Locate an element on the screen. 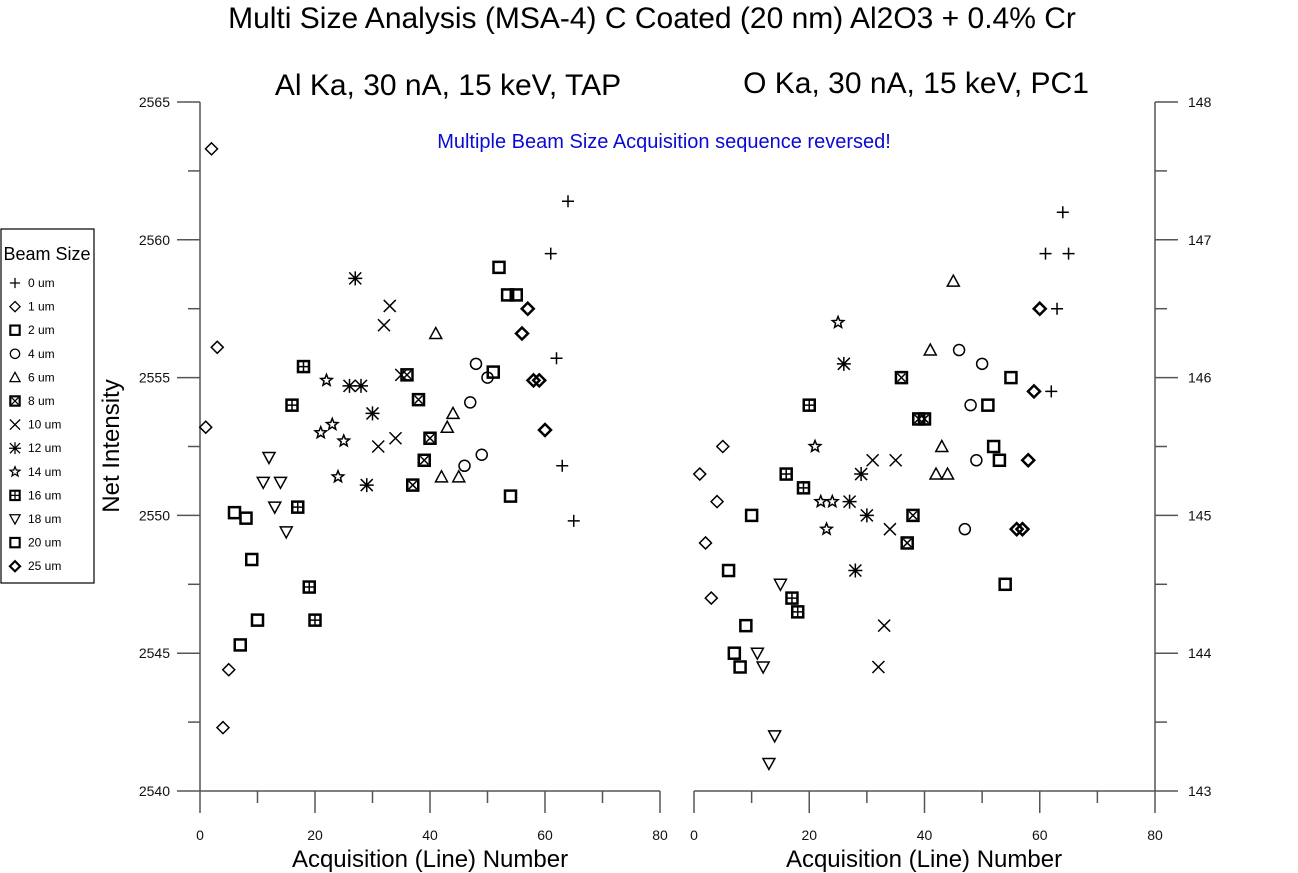 Image resolution: width=1298 pixels, height=873 pixels. legend-item: 25 um is located at coordinates (34, 566).